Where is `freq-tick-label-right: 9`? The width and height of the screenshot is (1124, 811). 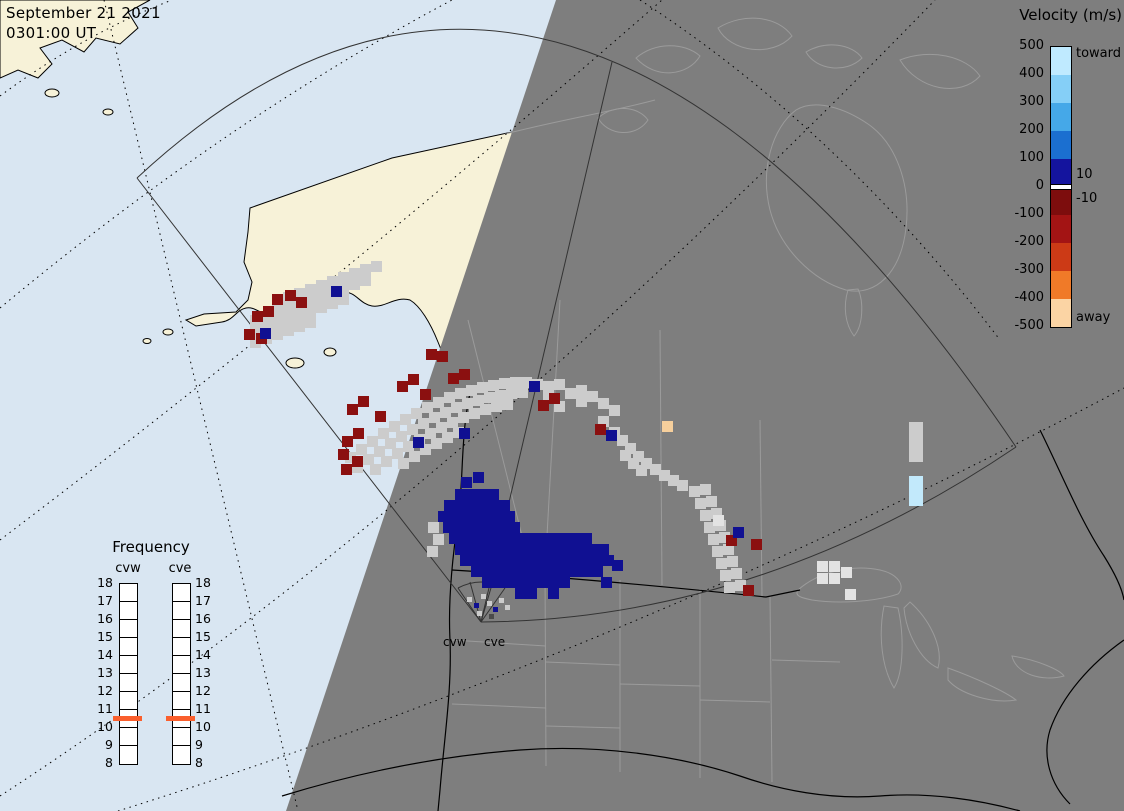
freq-tick-label-right: 9 is located at coordinates (199, 744).